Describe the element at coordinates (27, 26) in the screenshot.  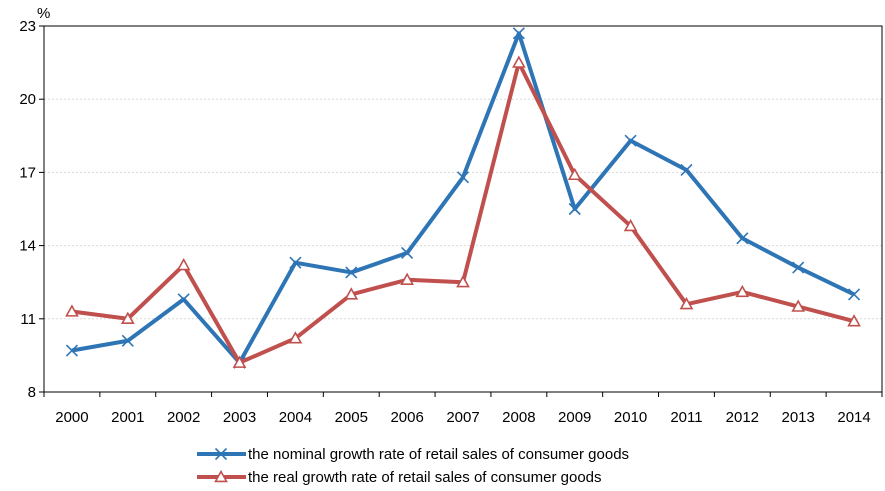
I see `y-tick-label-23: 23` at that location.